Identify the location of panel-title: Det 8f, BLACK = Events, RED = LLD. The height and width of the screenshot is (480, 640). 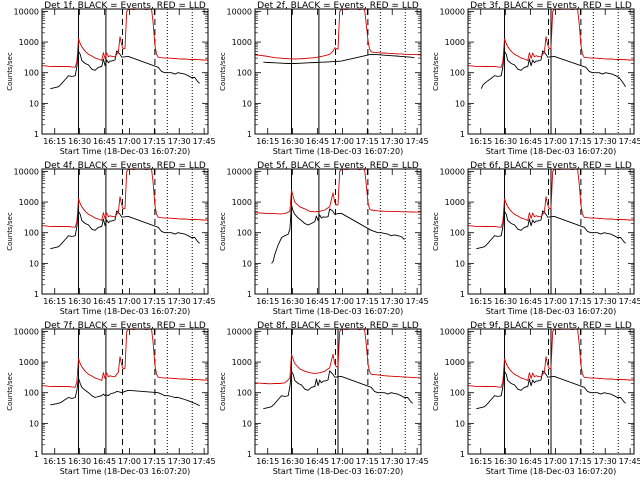
(338, 326).